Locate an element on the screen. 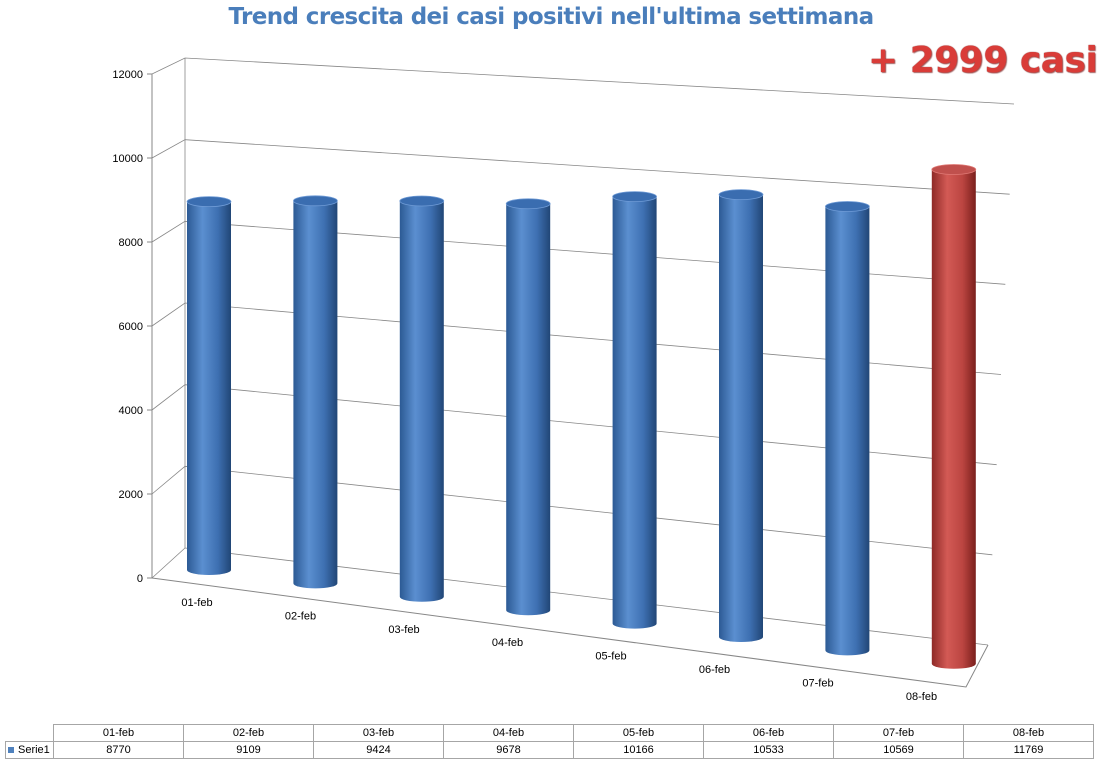 Image resolution: width=1102 pixels, height=766 pixels. y-tick-label: 12000 is located at coordinates (127, 75).